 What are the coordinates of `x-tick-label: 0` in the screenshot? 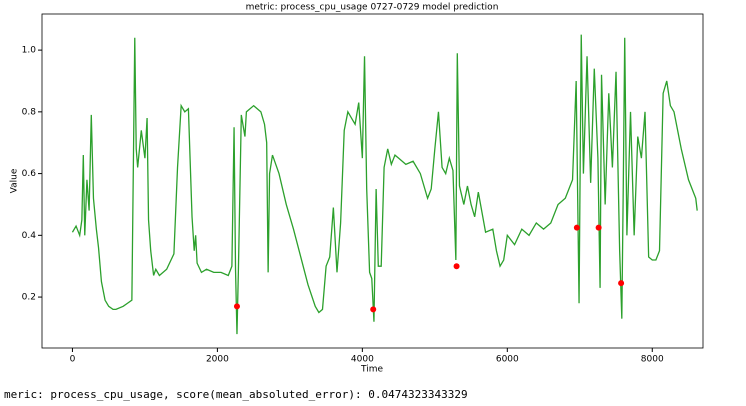 It's located at (73, 360).